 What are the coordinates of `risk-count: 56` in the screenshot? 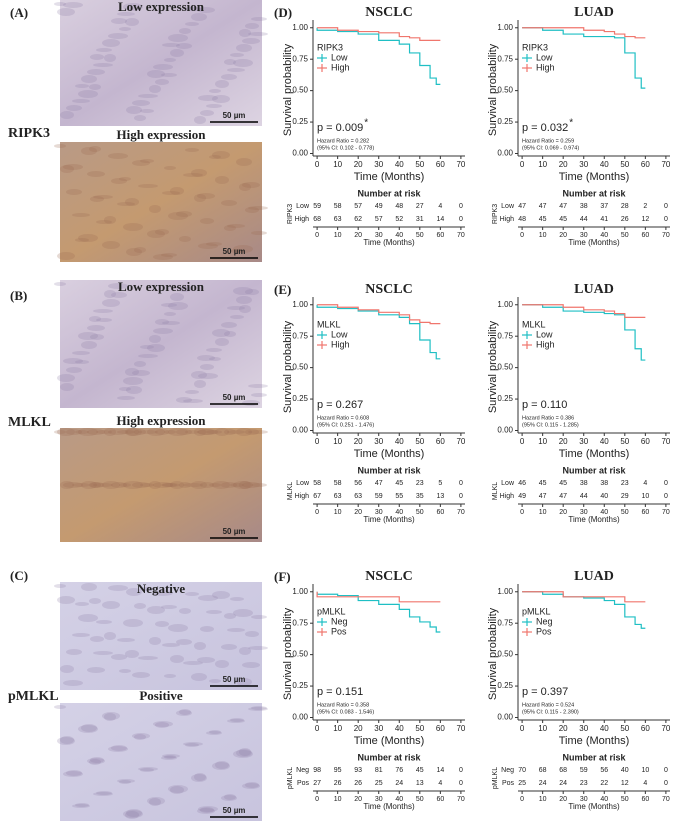 It's located at (604, 770).